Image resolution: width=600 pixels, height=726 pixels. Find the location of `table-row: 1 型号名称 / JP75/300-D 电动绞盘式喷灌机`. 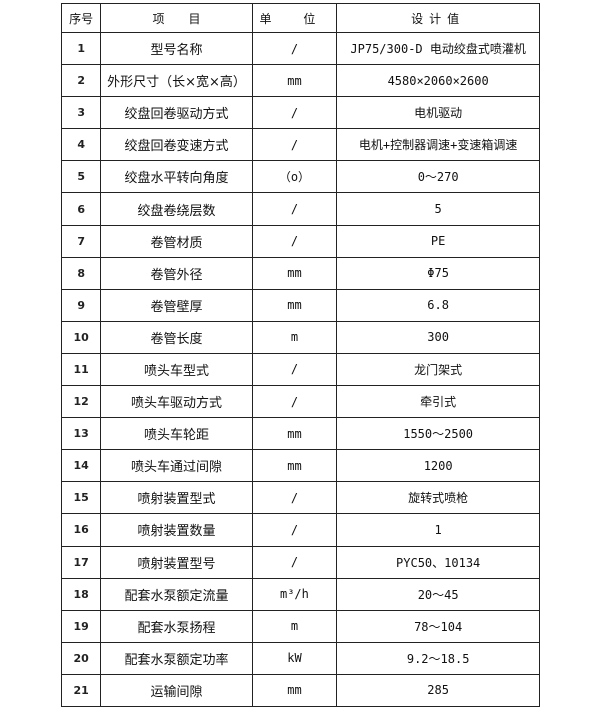

table-row: 1 型号名称 / JP75/300-D 电动绞盘式喷灌机 is located at coordinates (300, 48).